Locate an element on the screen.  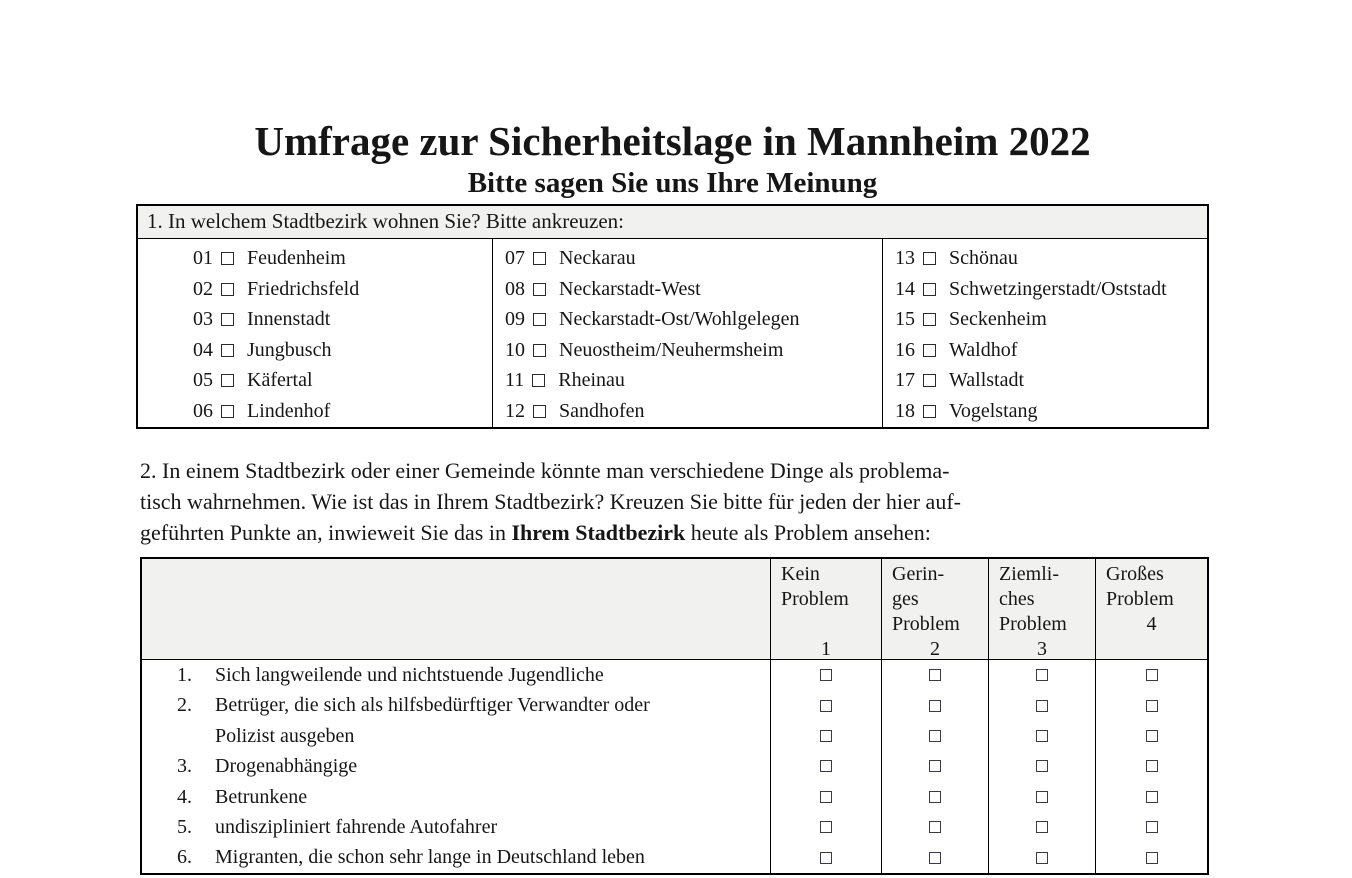
q2-row-5: 5. undiszipliniert fahrende Autofahrer is located at coordinates (674, 827).